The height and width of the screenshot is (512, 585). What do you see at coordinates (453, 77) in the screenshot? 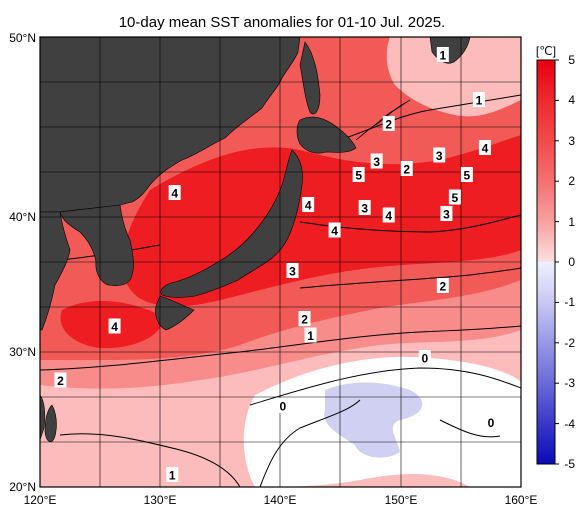
I see `northeast-weak-anomaly` at bounding box center [453, 77].